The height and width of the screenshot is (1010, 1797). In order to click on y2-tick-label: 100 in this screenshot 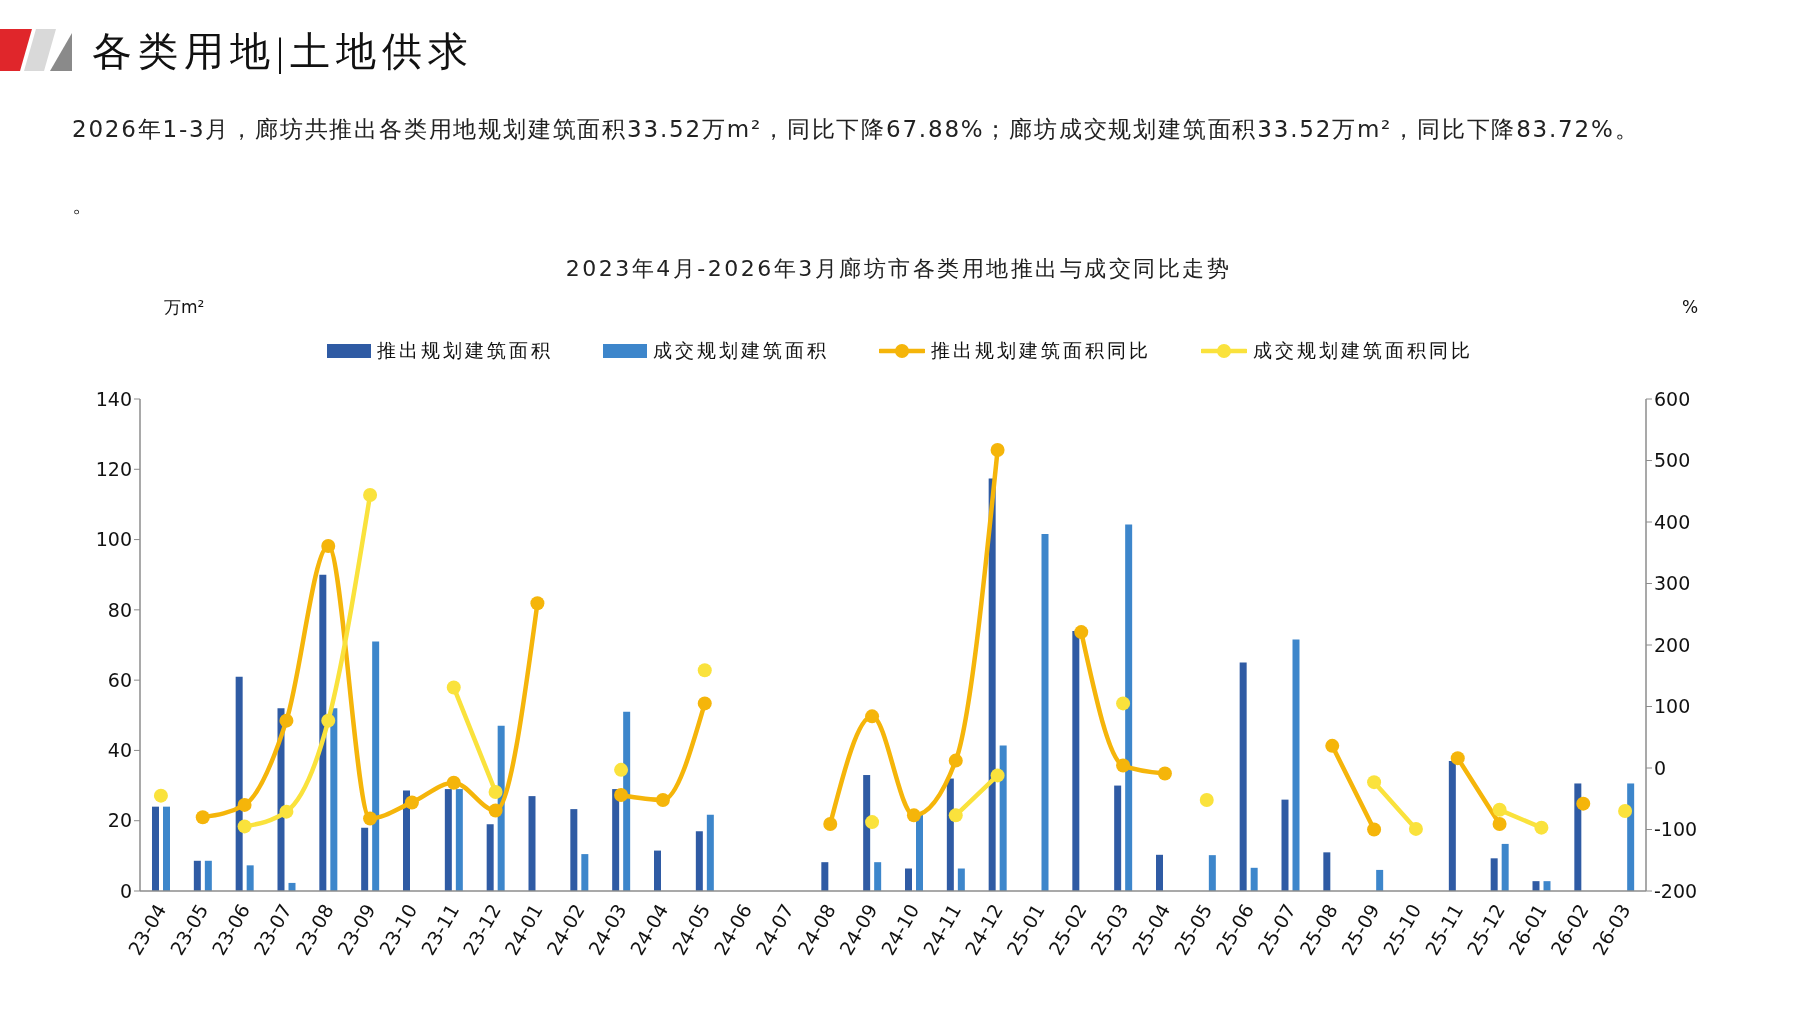, I will do `click(1672, 706)`.